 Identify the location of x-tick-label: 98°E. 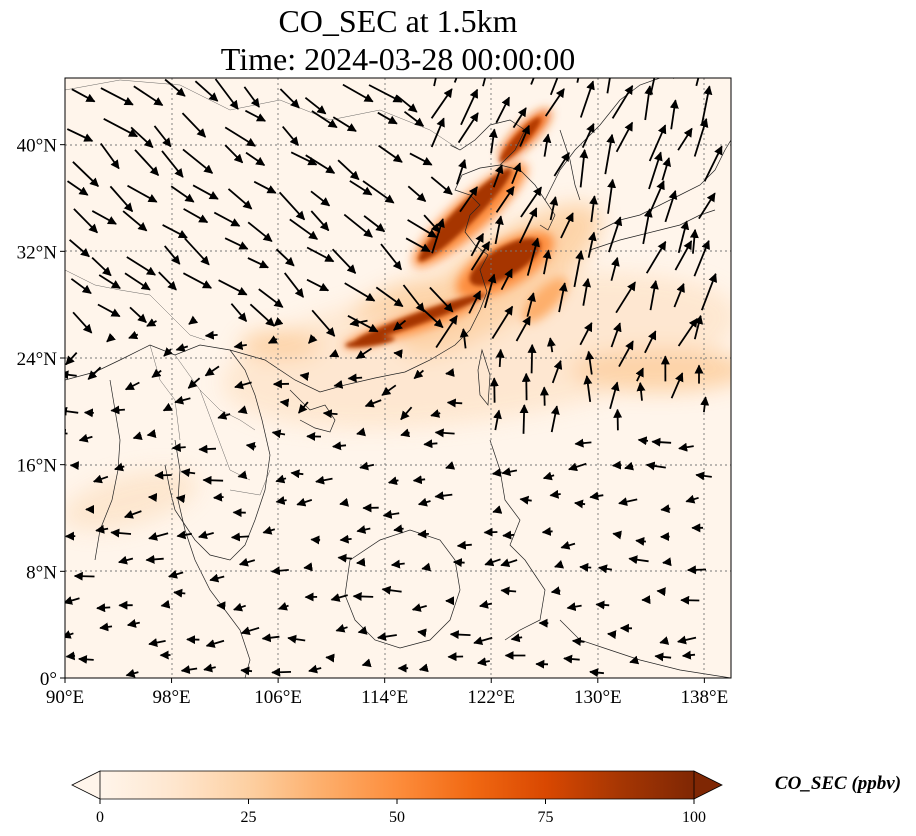
(171, 697).